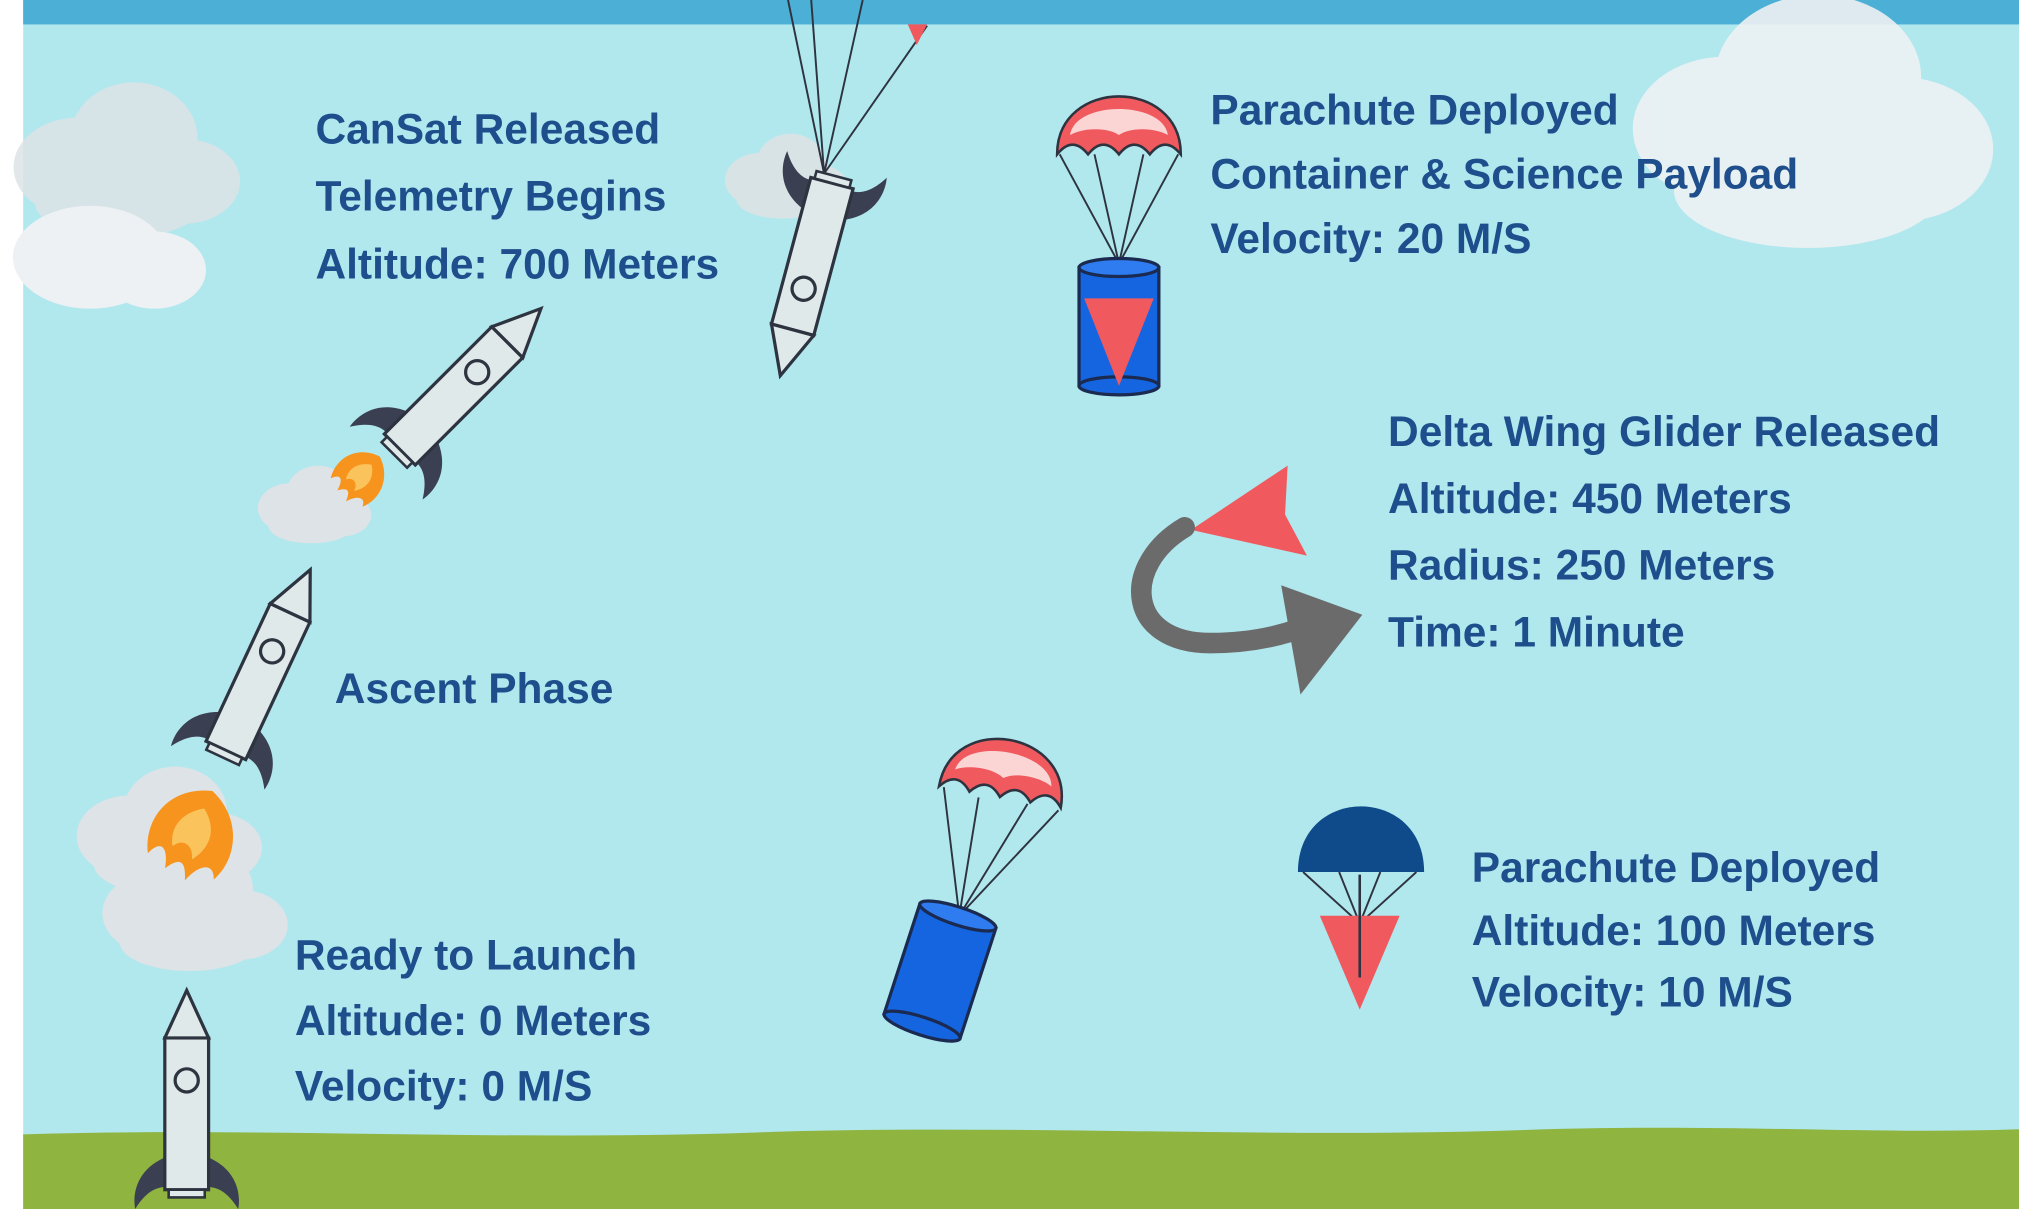  Describe the element at coordinates (517, 264) in the screenshot. I see `label: Altitude: 700 Meters` at that location.